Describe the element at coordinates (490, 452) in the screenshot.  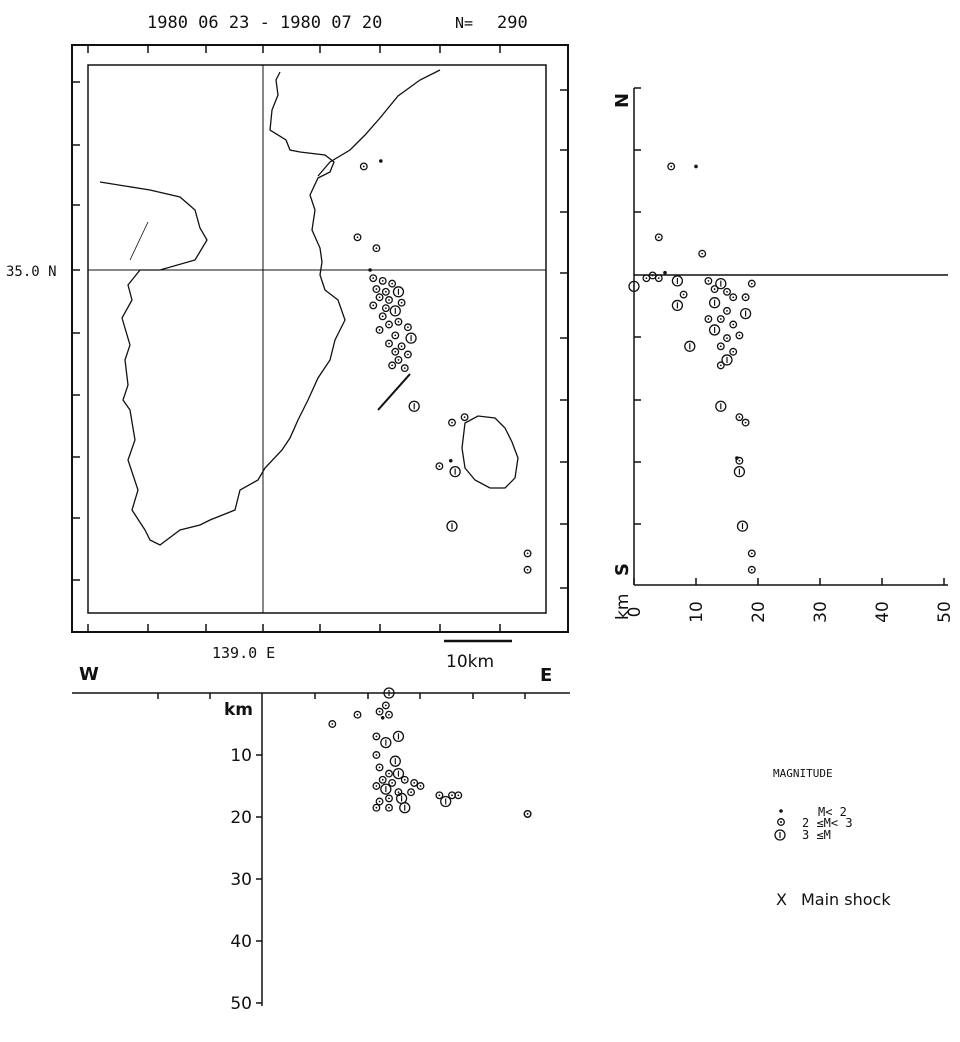
I see `island-outline` at that location.